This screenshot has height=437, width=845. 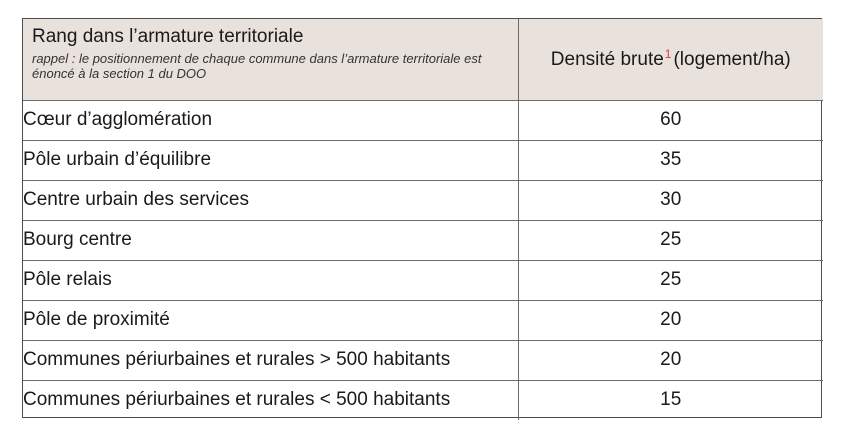 I want to click on density-value-cell: 60, so click(x=670, y=120).